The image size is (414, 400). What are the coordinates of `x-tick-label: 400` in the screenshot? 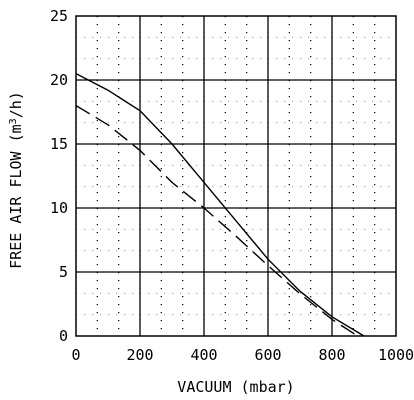 It's located at (203, 355).